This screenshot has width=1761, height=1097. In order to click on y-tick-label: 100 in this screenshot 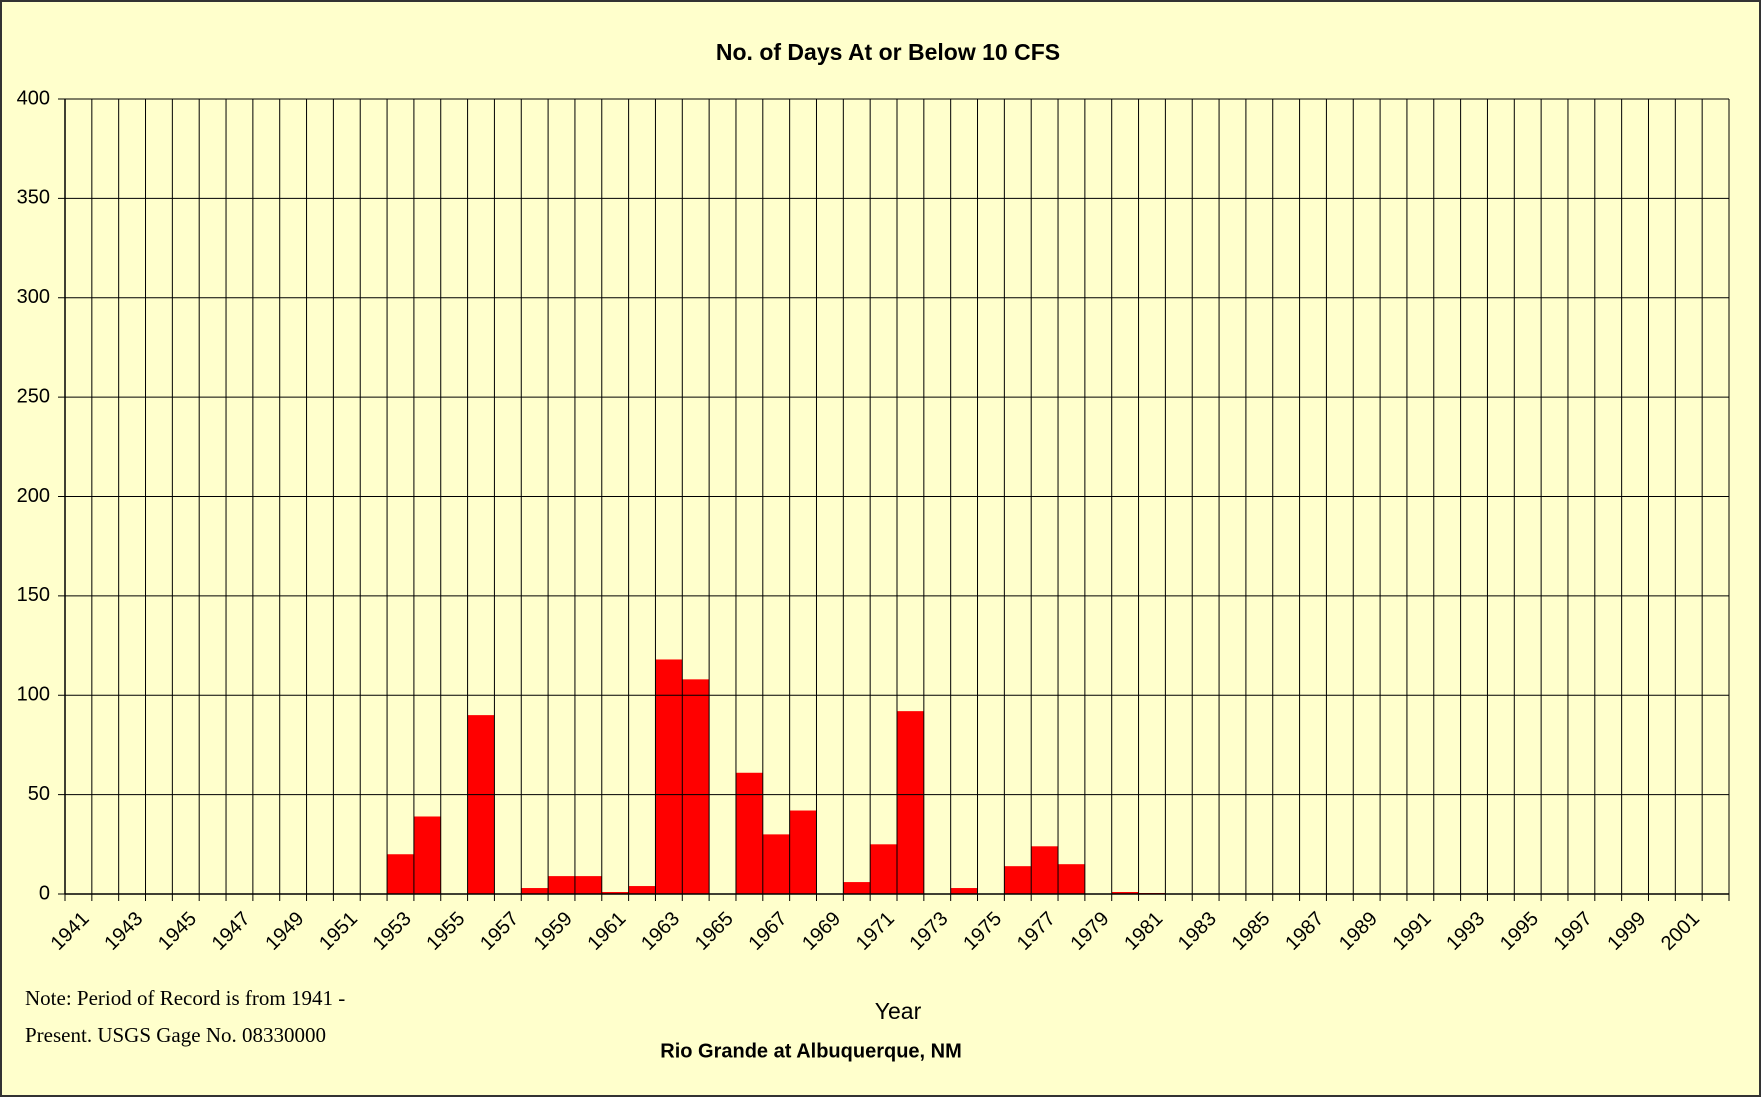, I will do `click(33, 695)`.